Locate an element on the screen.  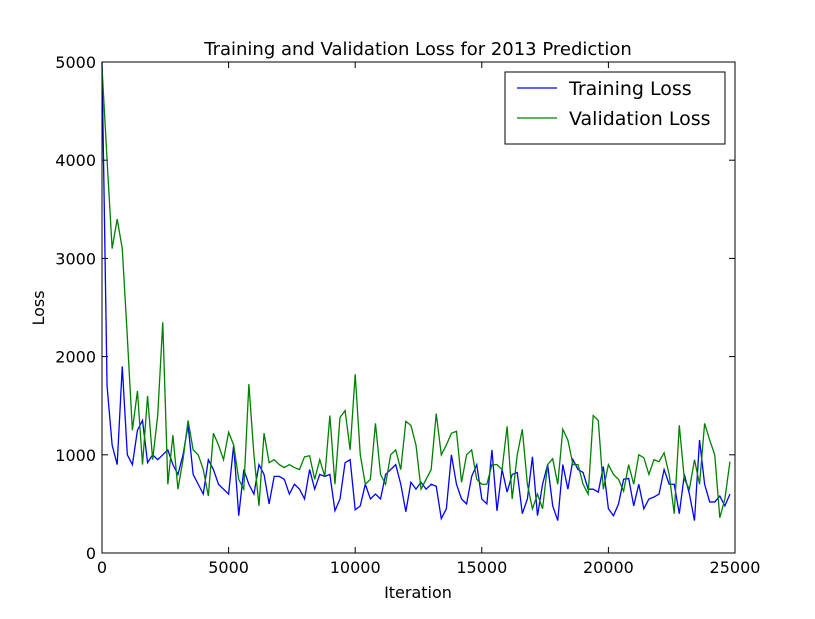
x-tick-label: 15000 is located at coordinates (481, 567).